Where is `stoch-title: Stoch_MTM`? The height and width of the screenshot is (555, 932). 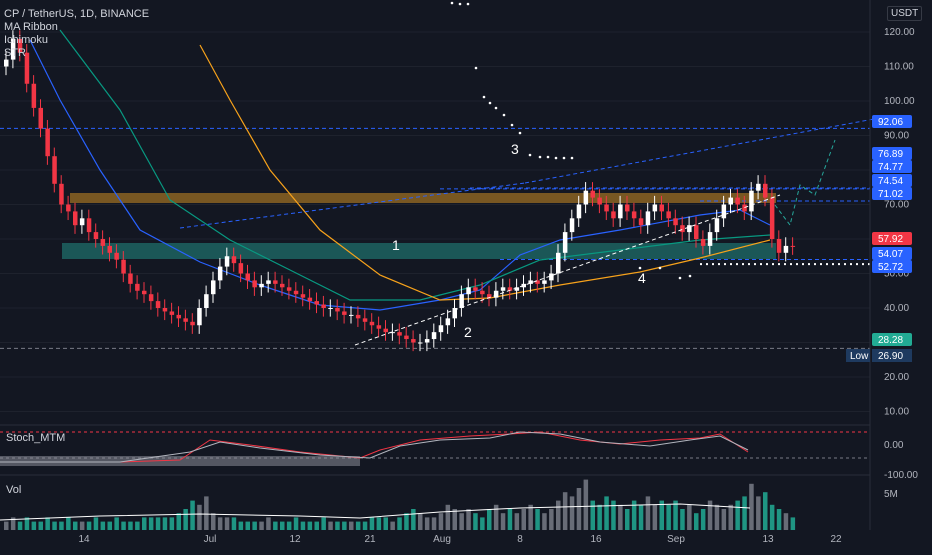 stoch-title: Stoch_MTM is located at coordinates (36, 438).